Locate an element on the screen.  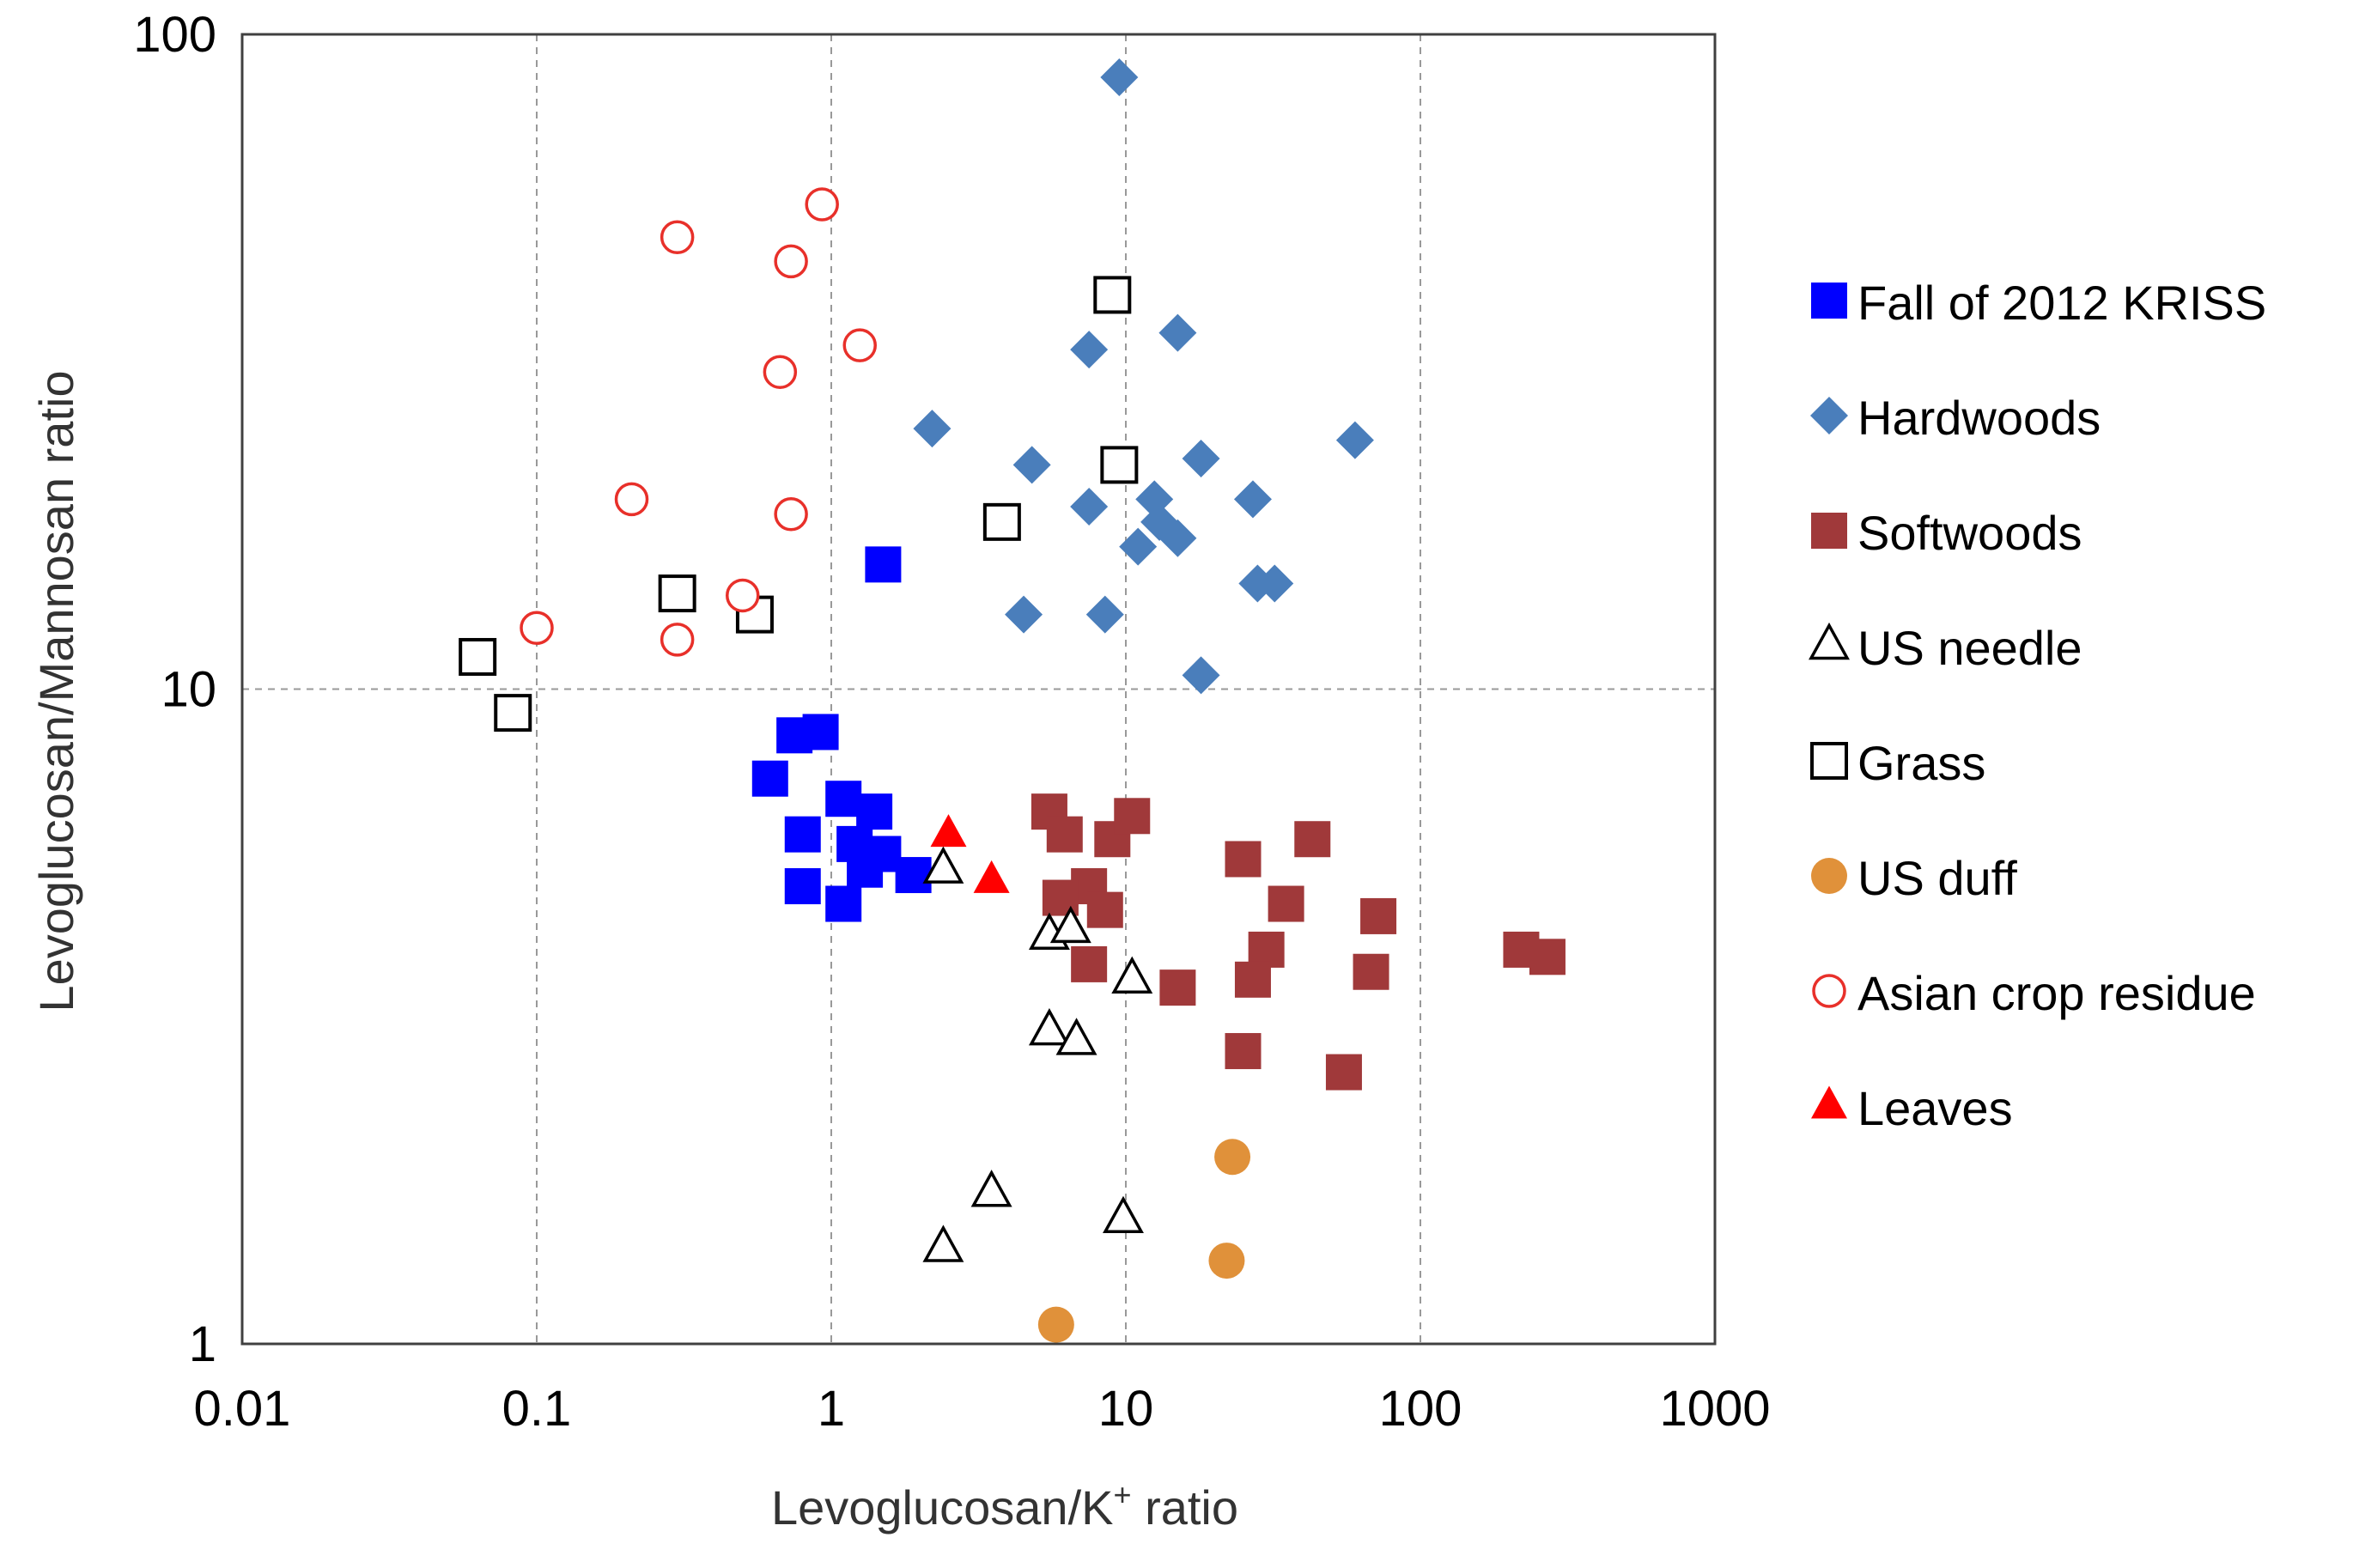
legend-item: Leaves is located at coordinates (1912, 1108).